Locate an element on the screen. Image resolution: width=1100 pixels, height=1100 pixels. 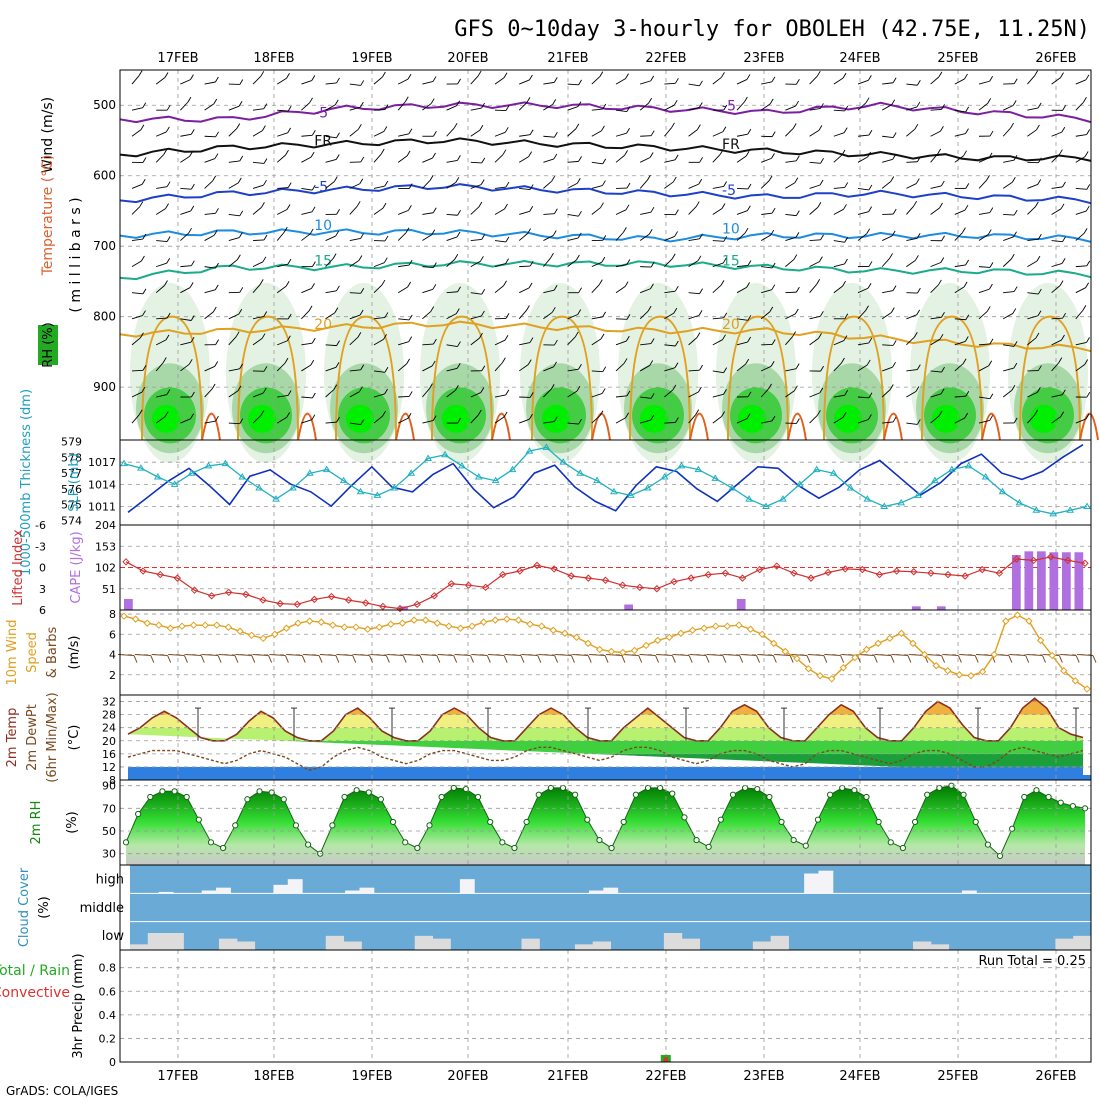
slp-tick-label: 1011 is located at coordinates (102, 507).